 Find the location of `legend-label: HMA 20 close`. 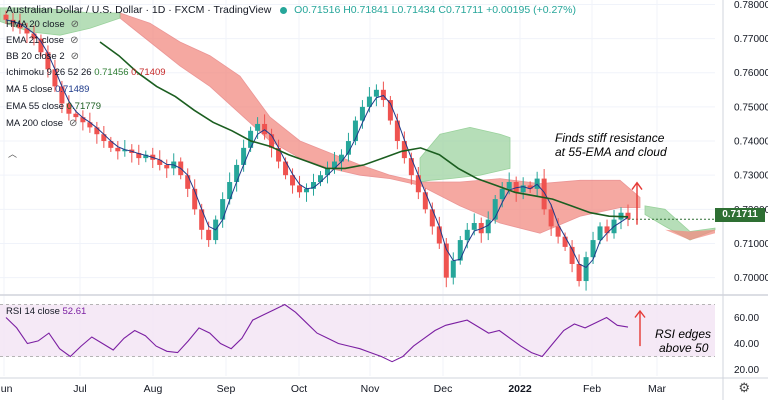

legend-label: HMA 20 close is located at coordinates (35, 24).